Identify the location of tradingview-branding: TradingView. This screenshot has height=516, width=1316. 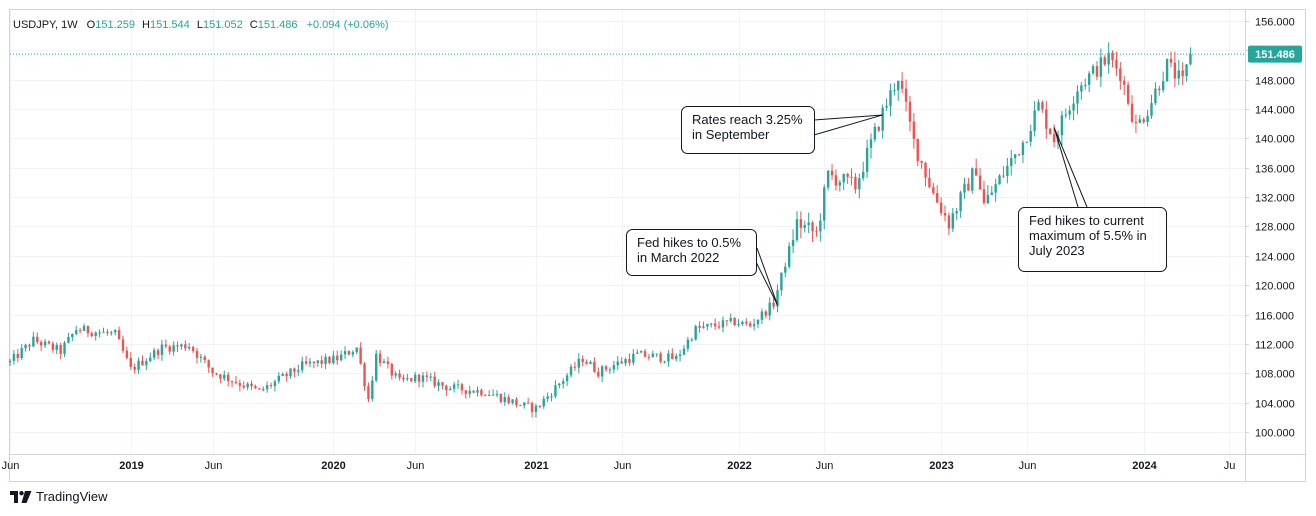
(59, 496).